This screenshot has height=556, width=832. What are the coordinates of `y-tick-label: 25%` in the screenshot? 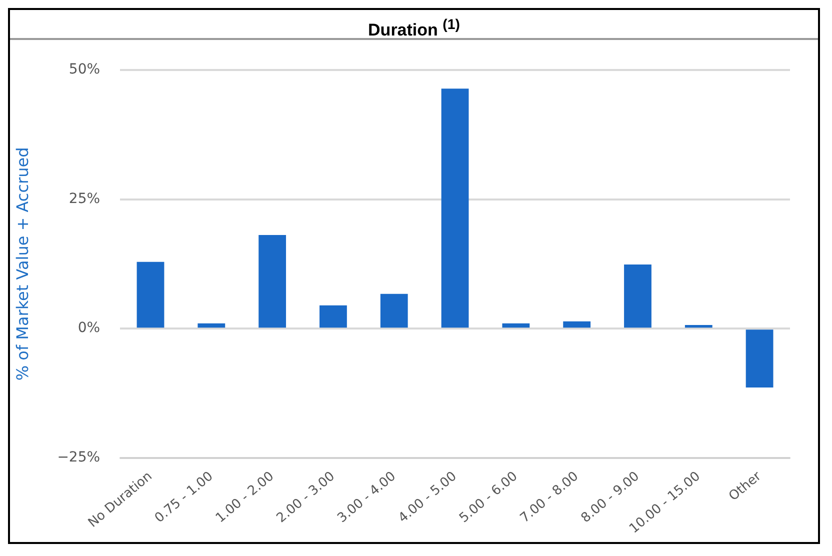 It's located at (84, 198).